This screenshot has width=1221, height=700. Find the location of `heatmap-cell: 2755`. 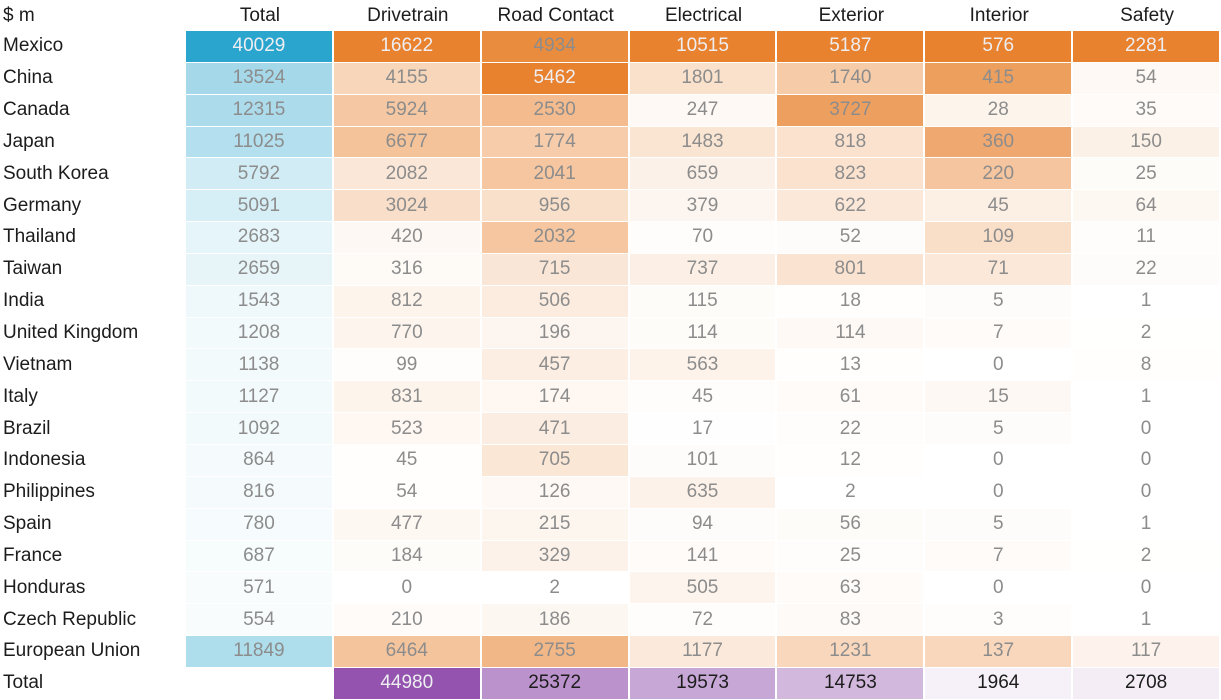

heatmap-cell: 2755 is located at coordinates (555, 652).